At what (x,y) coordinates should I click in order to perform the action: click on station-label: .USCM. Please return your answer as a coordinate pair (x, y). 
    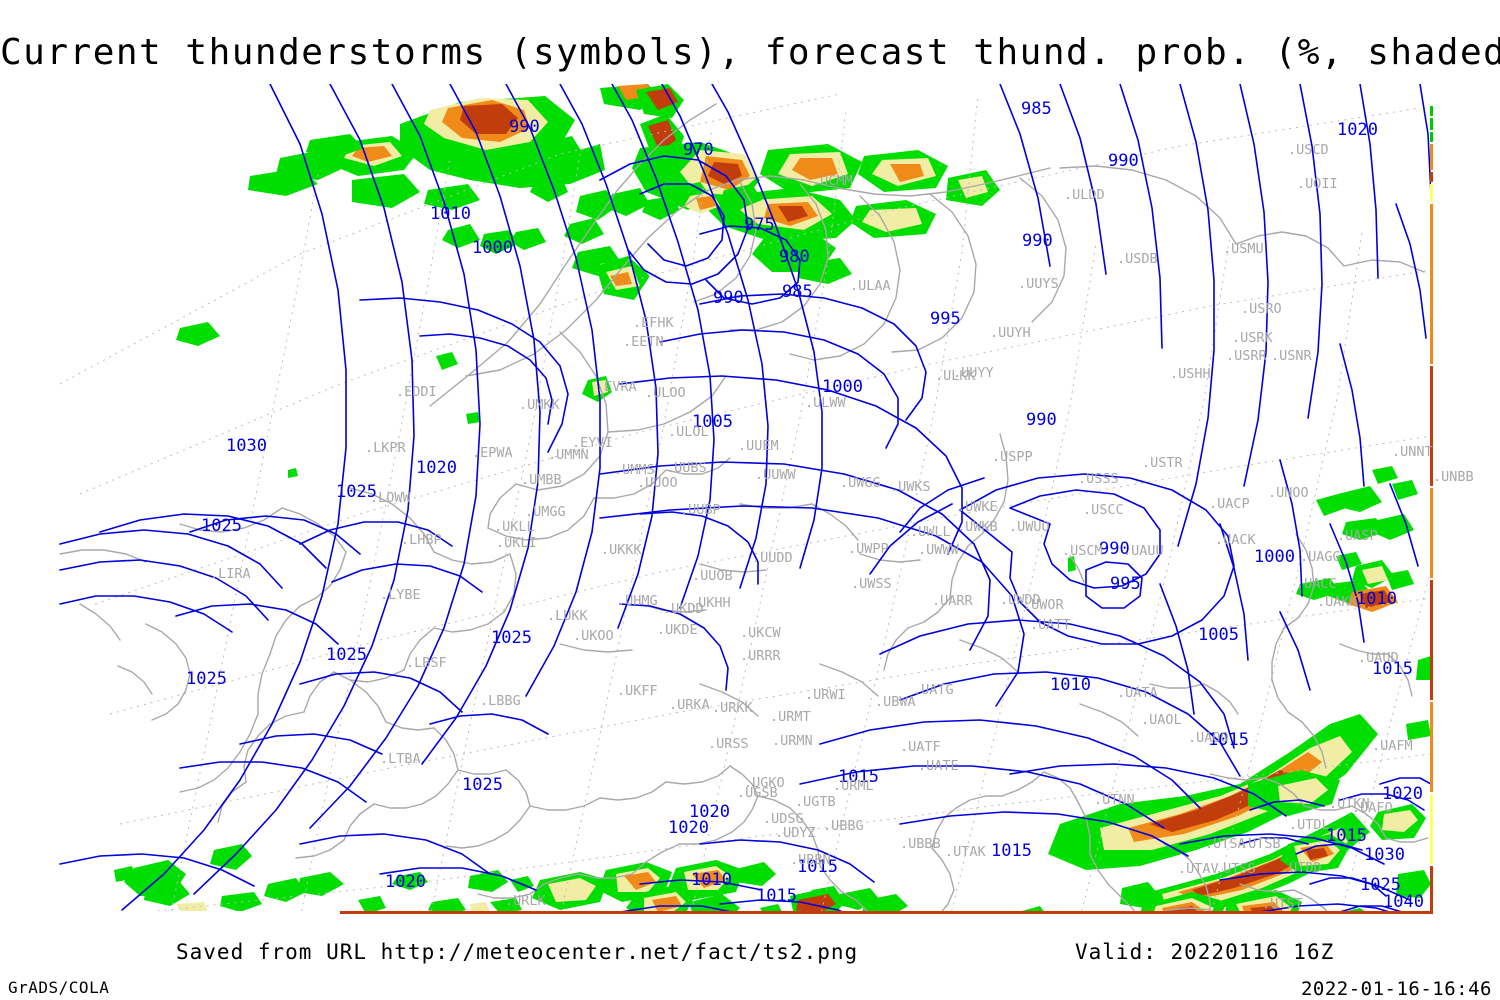
    Looking at the image, I should click on (1082, 551).